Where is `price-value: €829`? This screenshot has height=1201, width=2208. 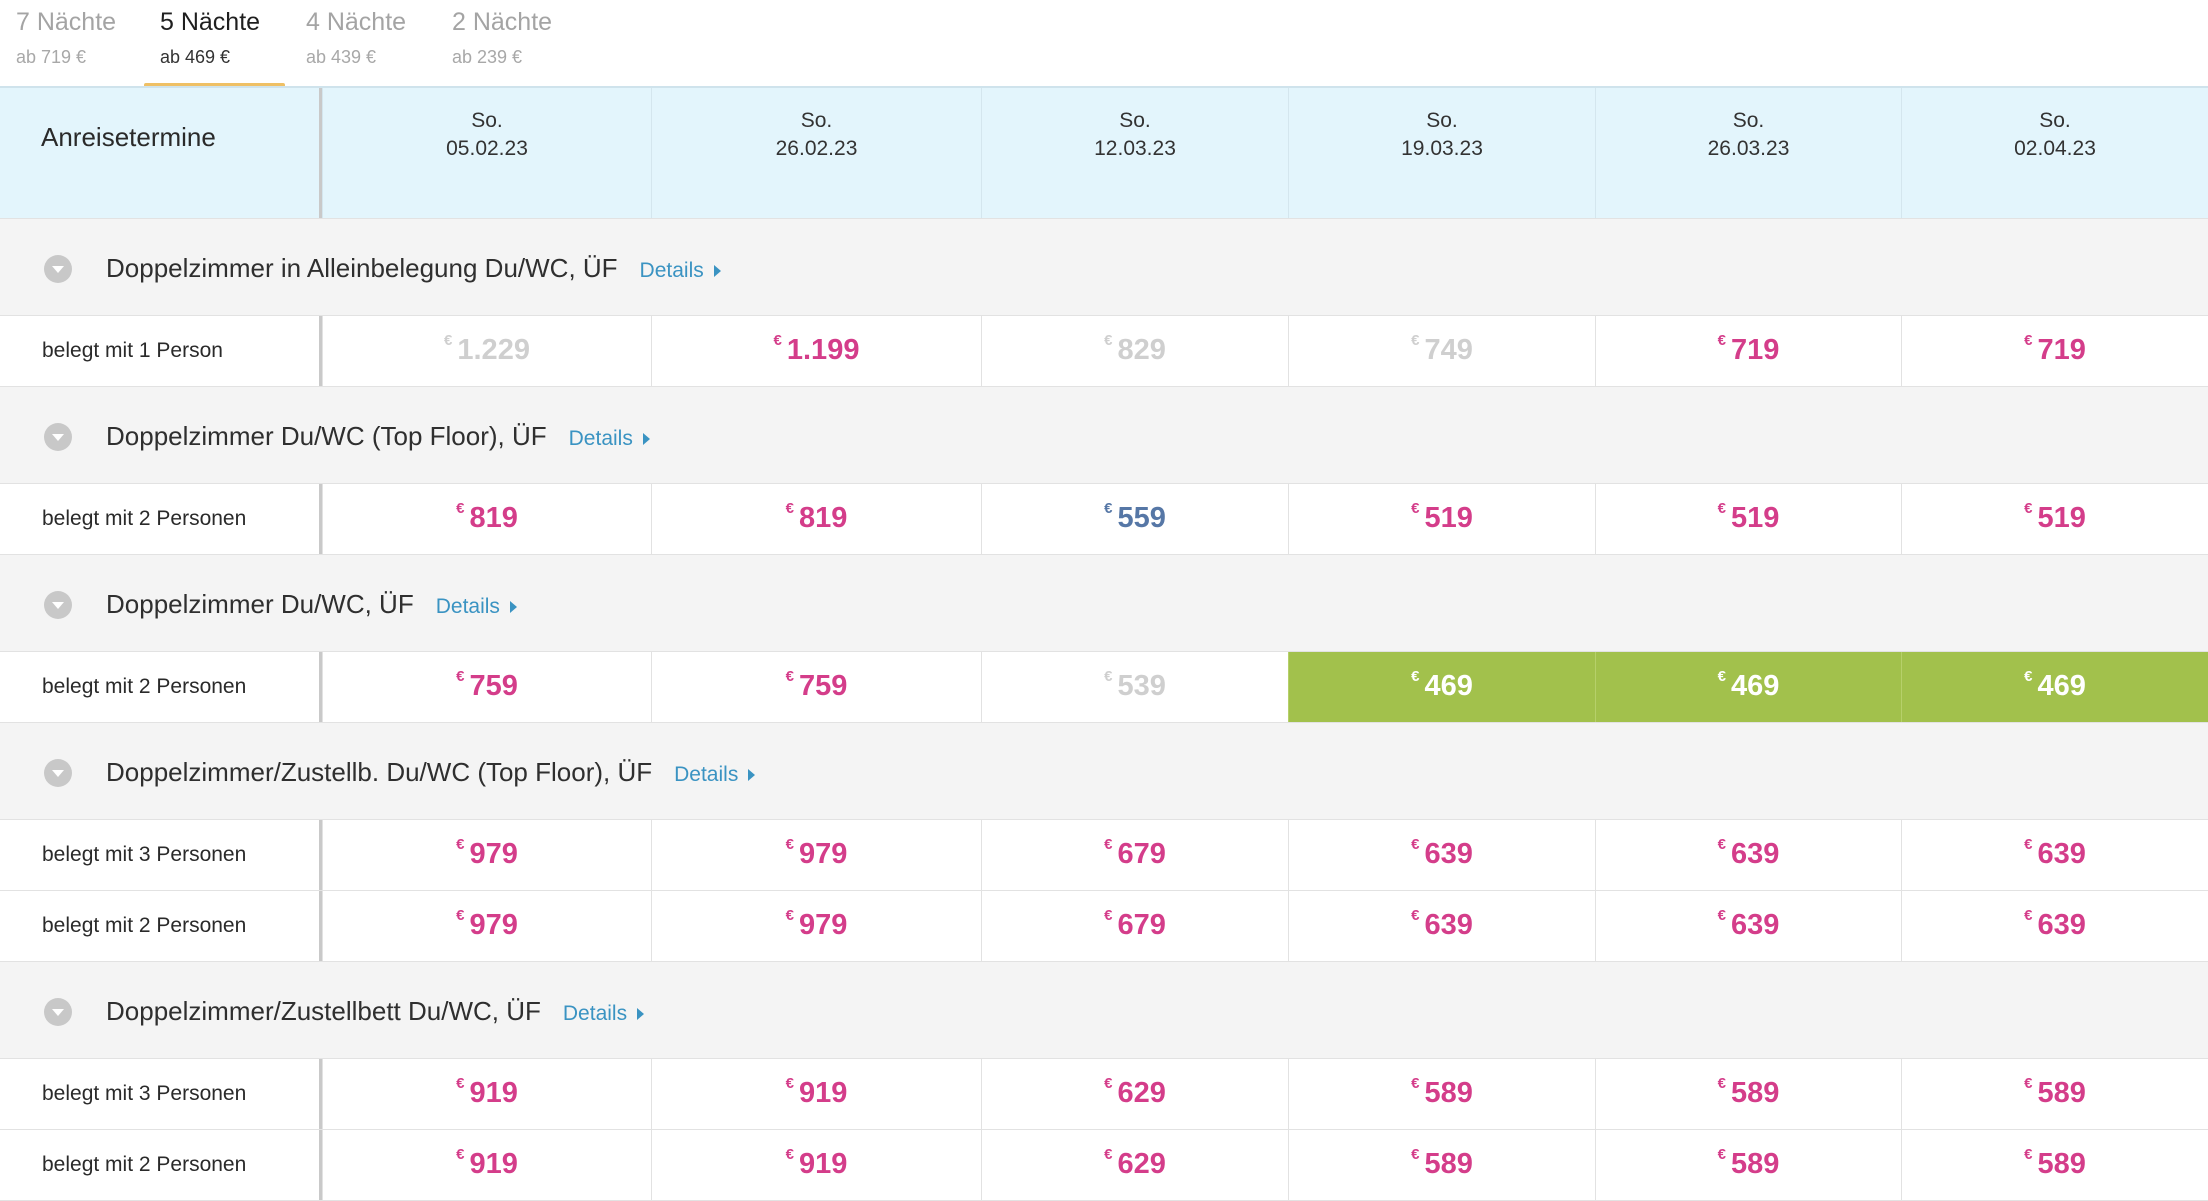
price-value: €829 is located at coordinates (1135, 349).